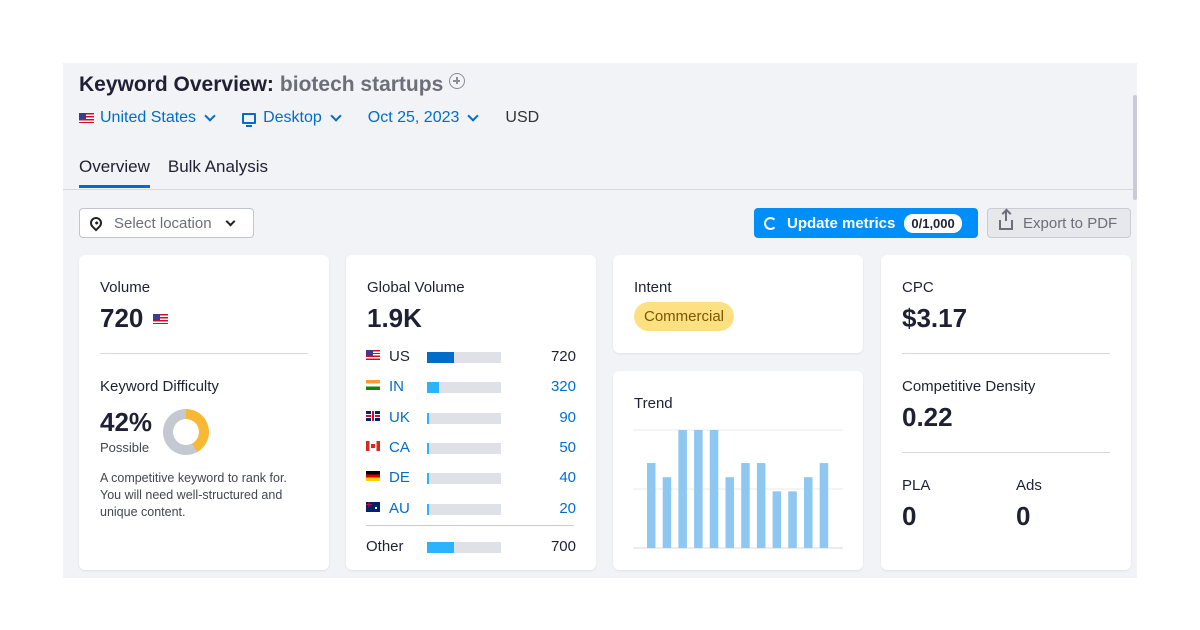  Describe the element at coordinates (567, 508) in the screenshot. I see `country-volume-value: 20` at that location.